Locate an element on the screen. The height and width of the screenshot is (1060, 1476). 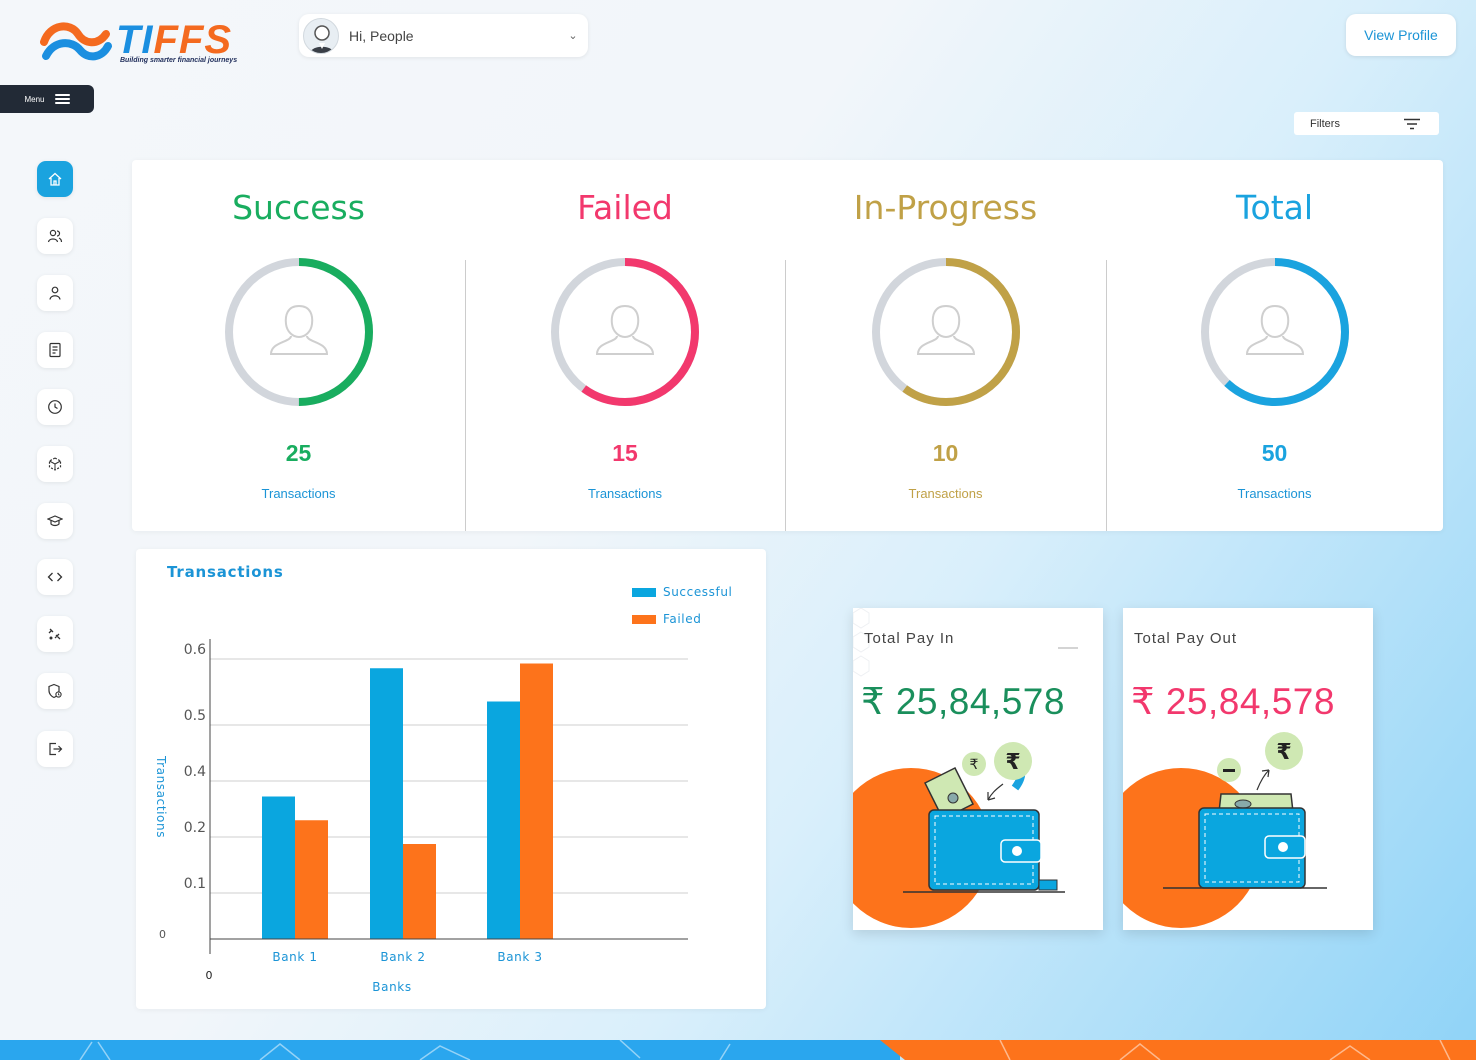
menu-button: Menu is located at coordinates (47, 99).